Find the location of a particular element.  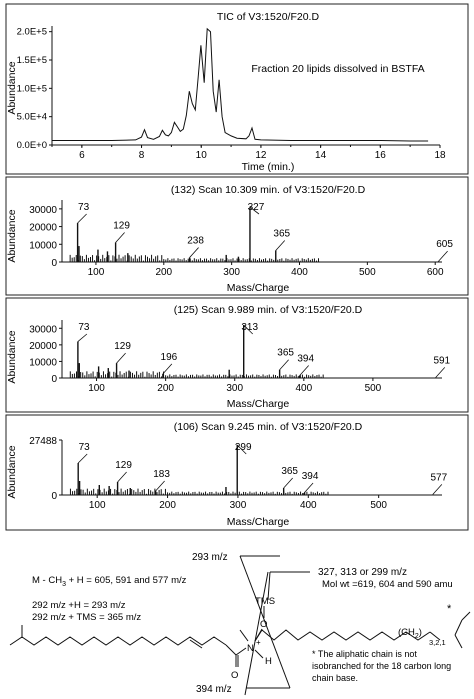

ms1-y-tick-label: 10000 is located at coordinates (43, 245).